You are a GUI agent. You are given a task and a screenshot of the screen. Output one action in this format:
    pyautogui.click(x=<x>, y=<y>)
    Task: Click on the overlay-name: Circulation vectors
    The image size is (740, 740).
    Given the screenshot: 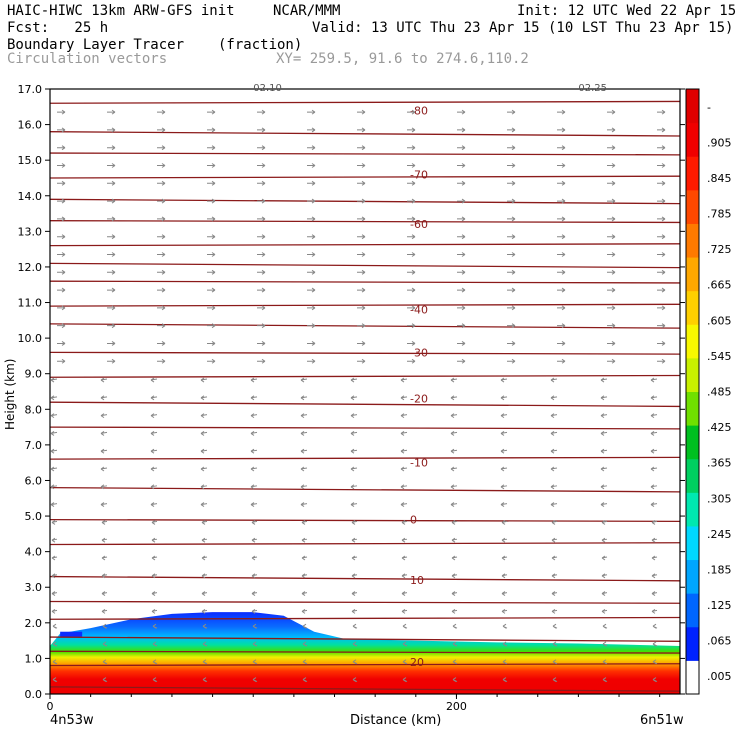 What is the action you would take?
    pyautogui.click(x=87, y=59)
    